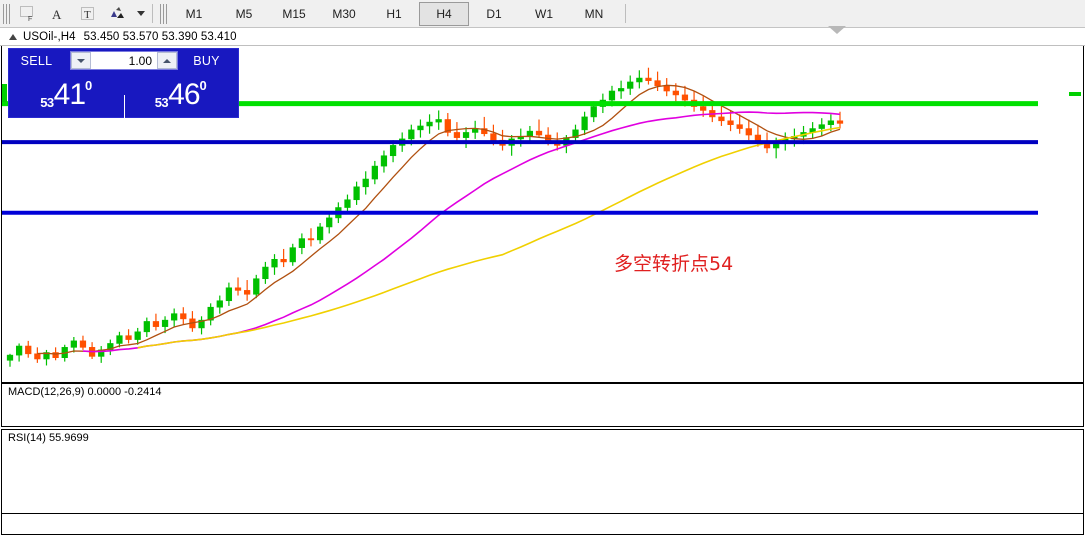 This screenshot has width=1085, height=535. I want to click on green-level-handle-left, so click(4, 93).